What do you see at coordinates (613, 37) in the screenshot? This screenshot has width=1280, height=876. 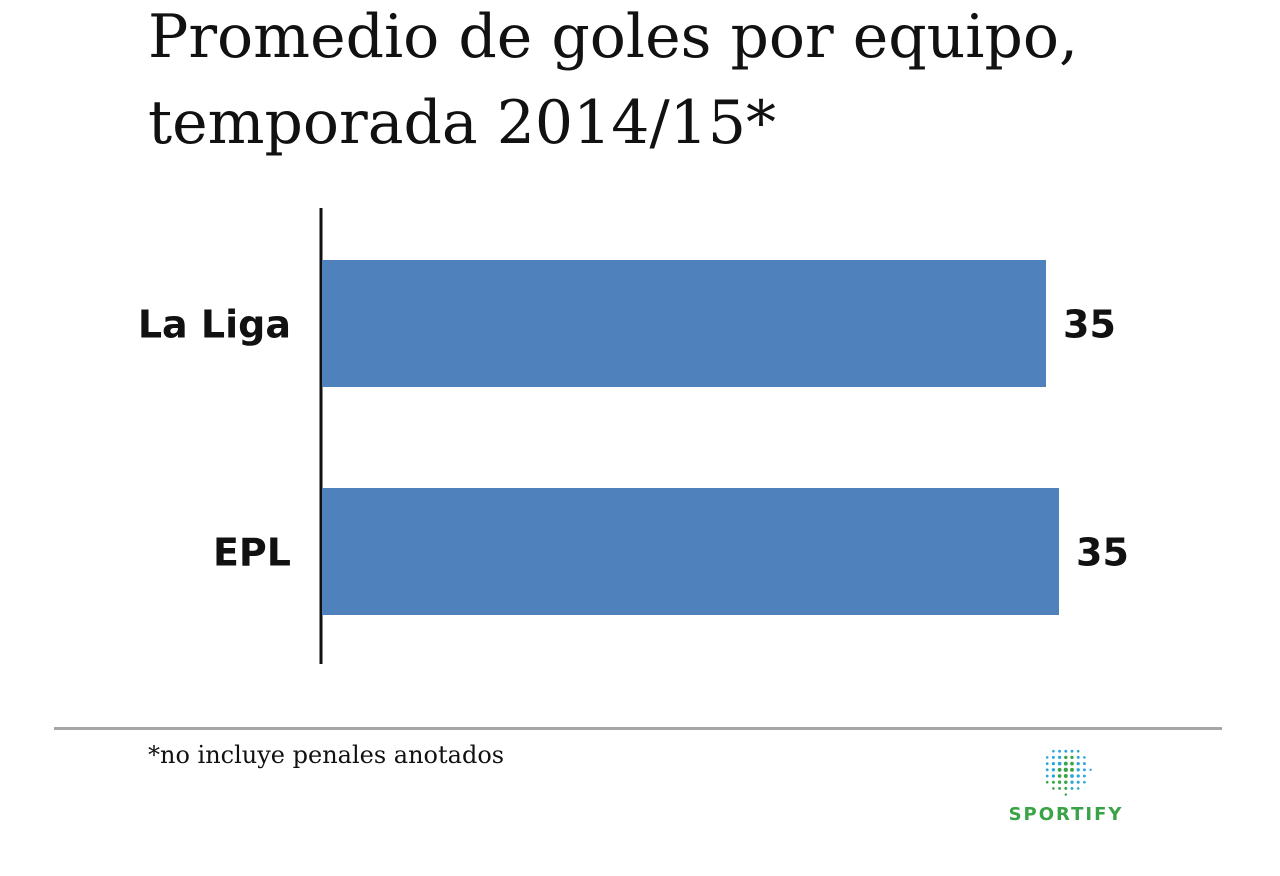 I see `chart-title-line-1: Promedio de goles por equipo,` at bounding box center [613, 37].